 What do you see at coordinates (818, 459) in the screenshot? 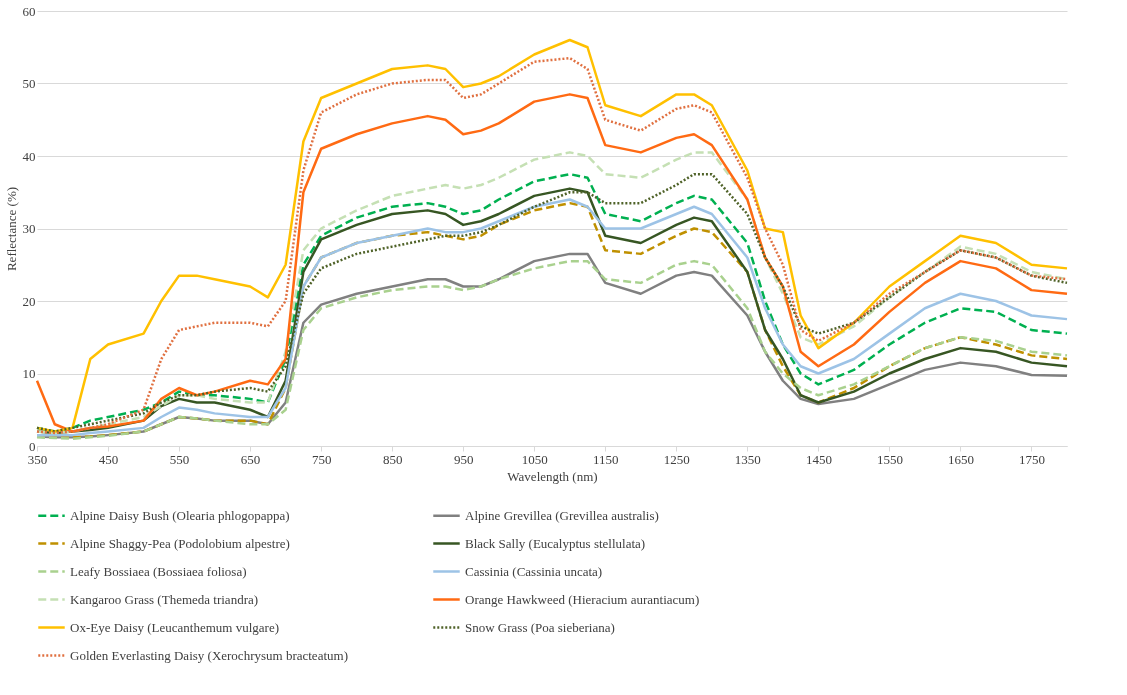
I see `x-tick-label: 1450` at bounding box center [818, 459].